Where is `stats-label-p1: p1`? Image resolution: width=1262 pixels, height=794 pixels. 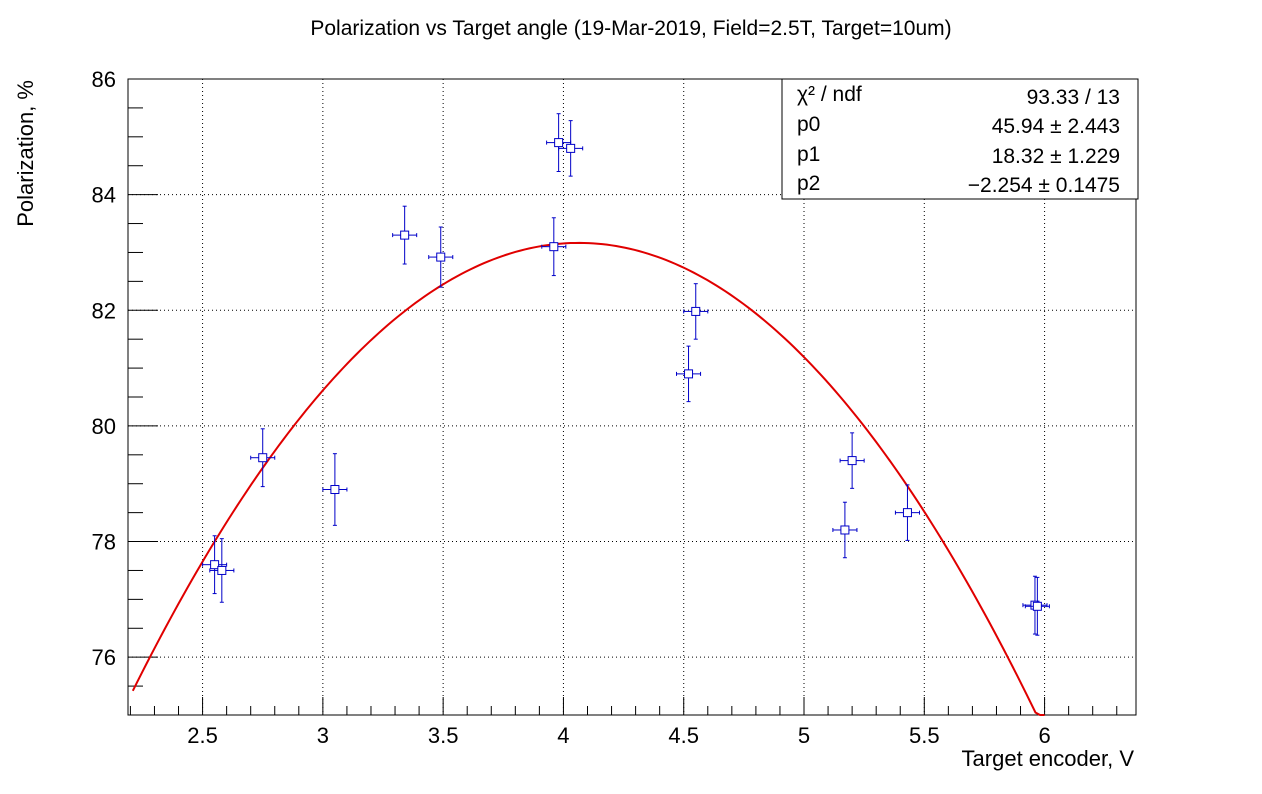
stats-label-p1: p1 is located at coordinates (808, 154).